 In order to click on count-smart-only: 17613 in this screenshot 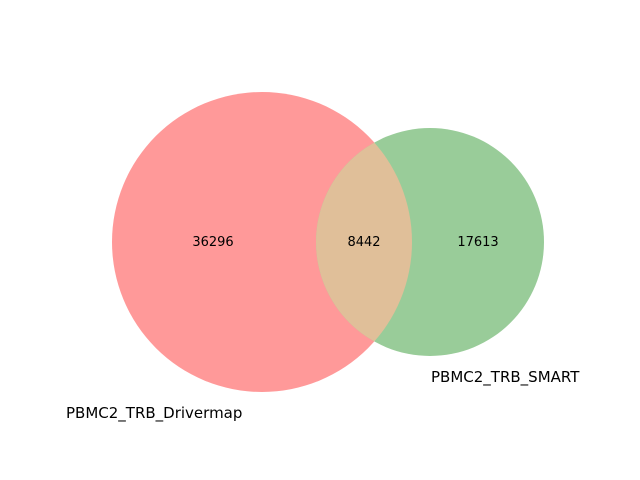, I will do `click(477, 242)`.